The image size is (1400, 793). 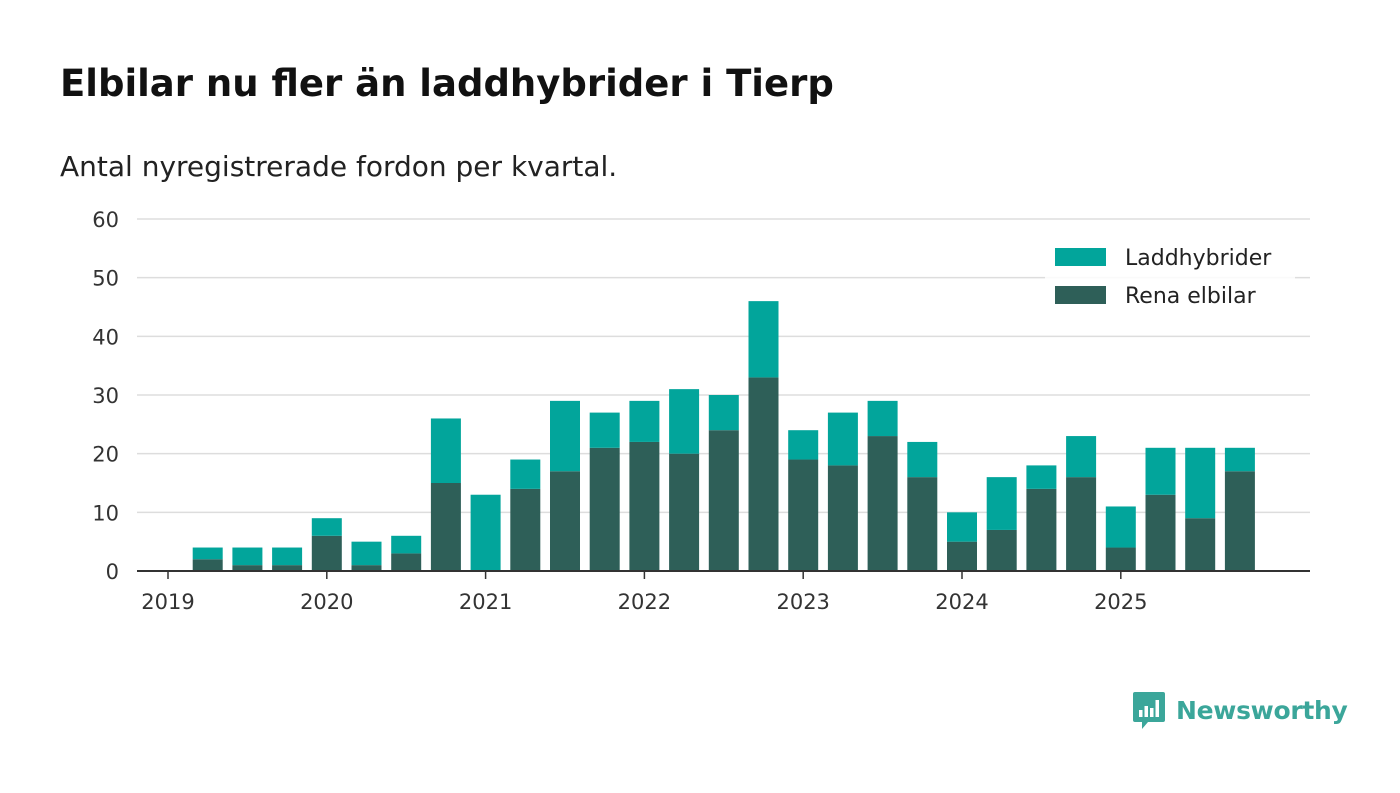 I want to click on chart-title: Elbilar nu fler än laddhybrider i Tierp, so click(x=447, y=83).